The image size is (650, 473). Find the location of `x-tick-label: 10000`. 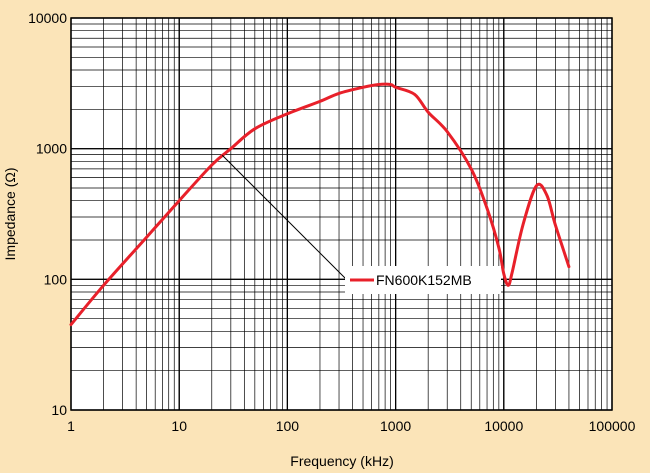

x-tick-label: 10000 is located at coordinates (503, 426).